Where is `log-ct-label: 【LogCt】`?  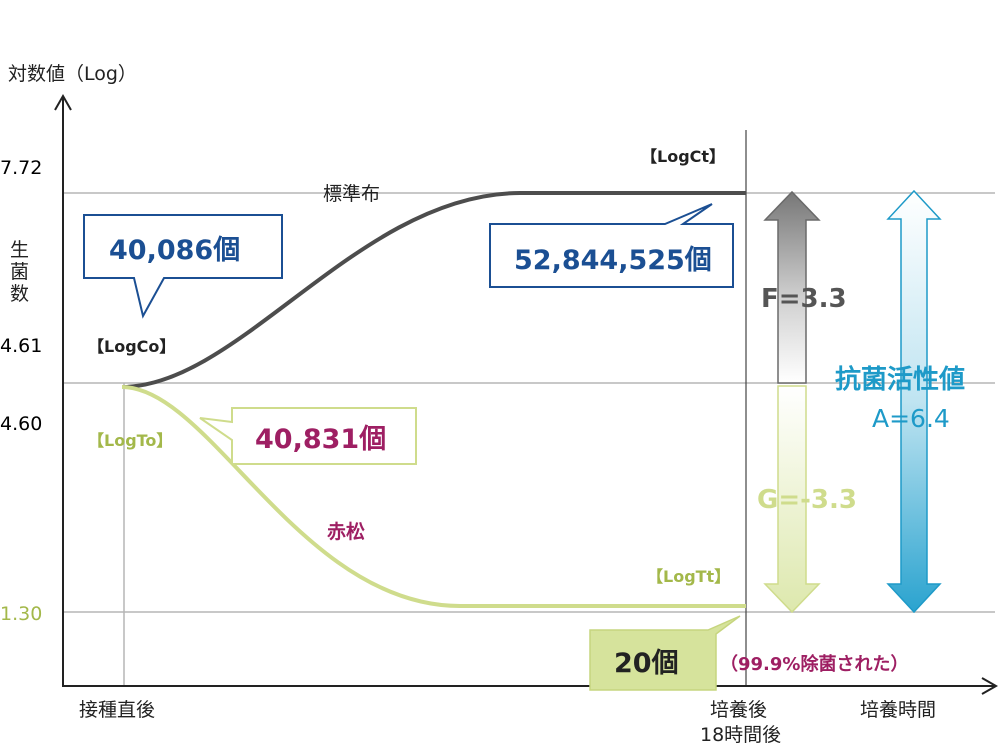
log-ct-label: 【LogCt】 is located at coordinates (683, 156).